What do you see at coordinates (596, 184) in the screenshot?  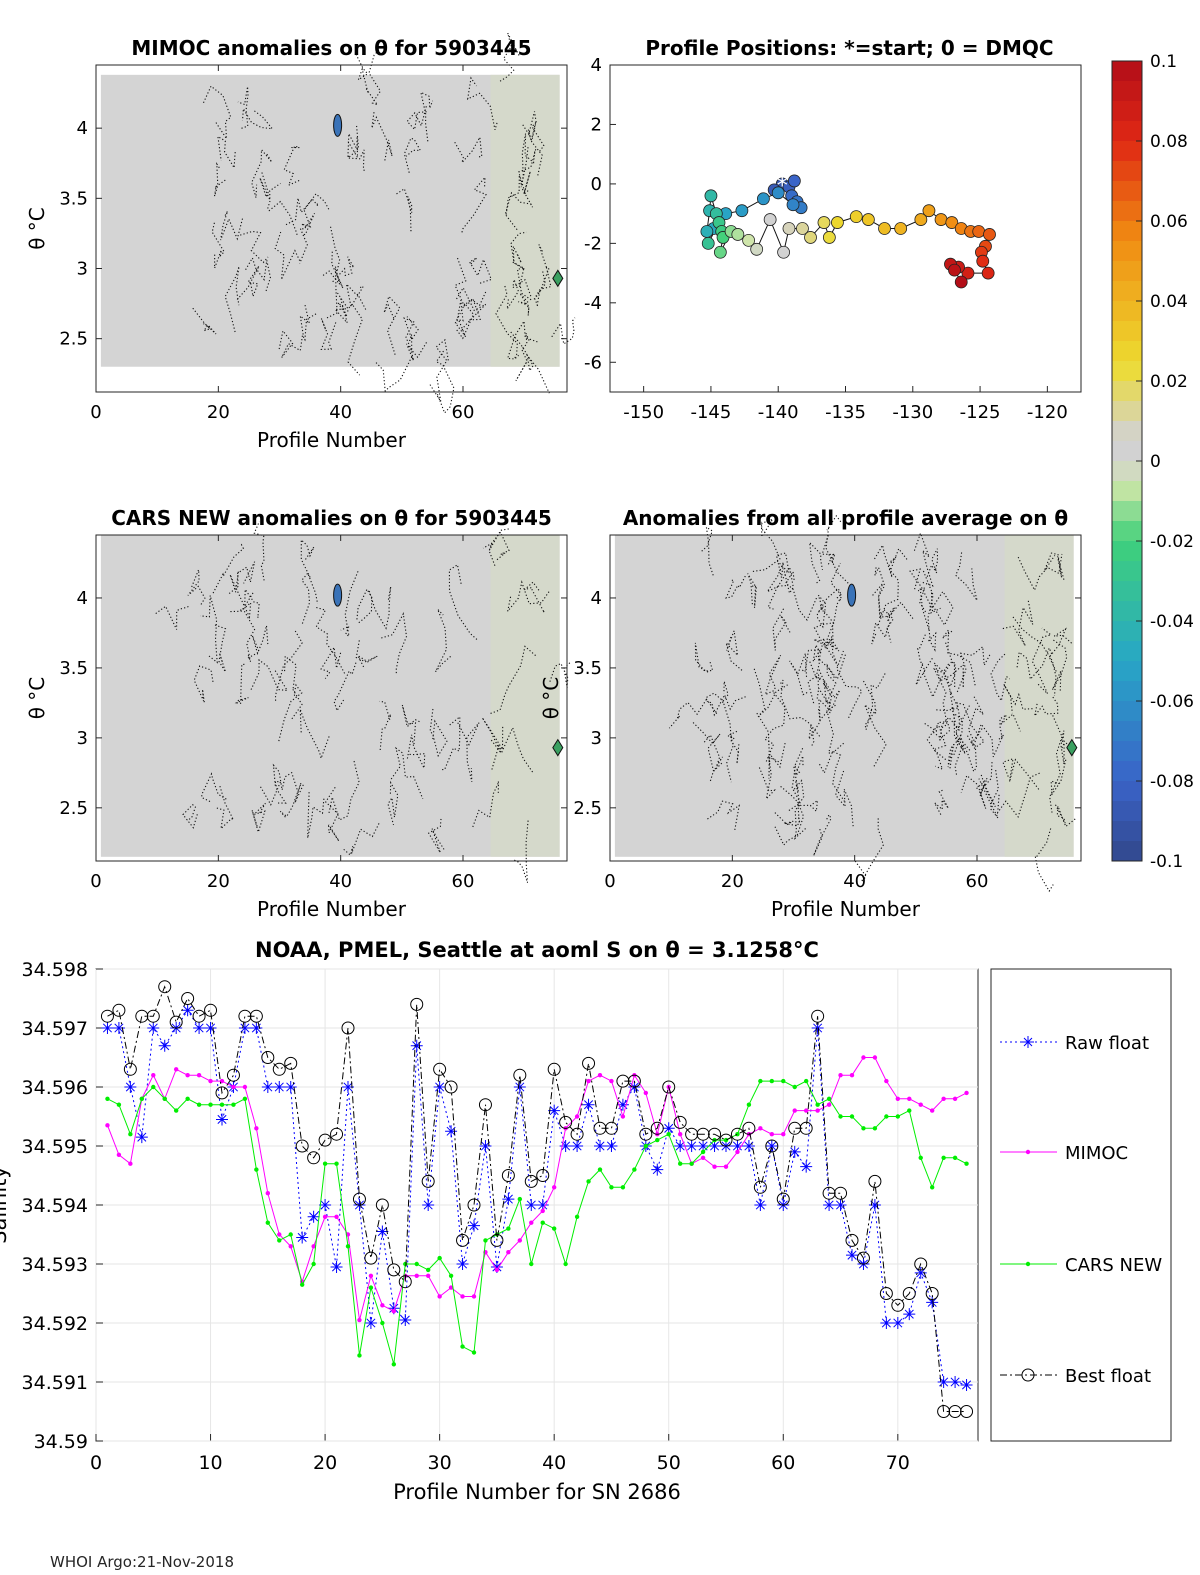 I see `y-tick-label: 0` at bounding box center [596, 184].